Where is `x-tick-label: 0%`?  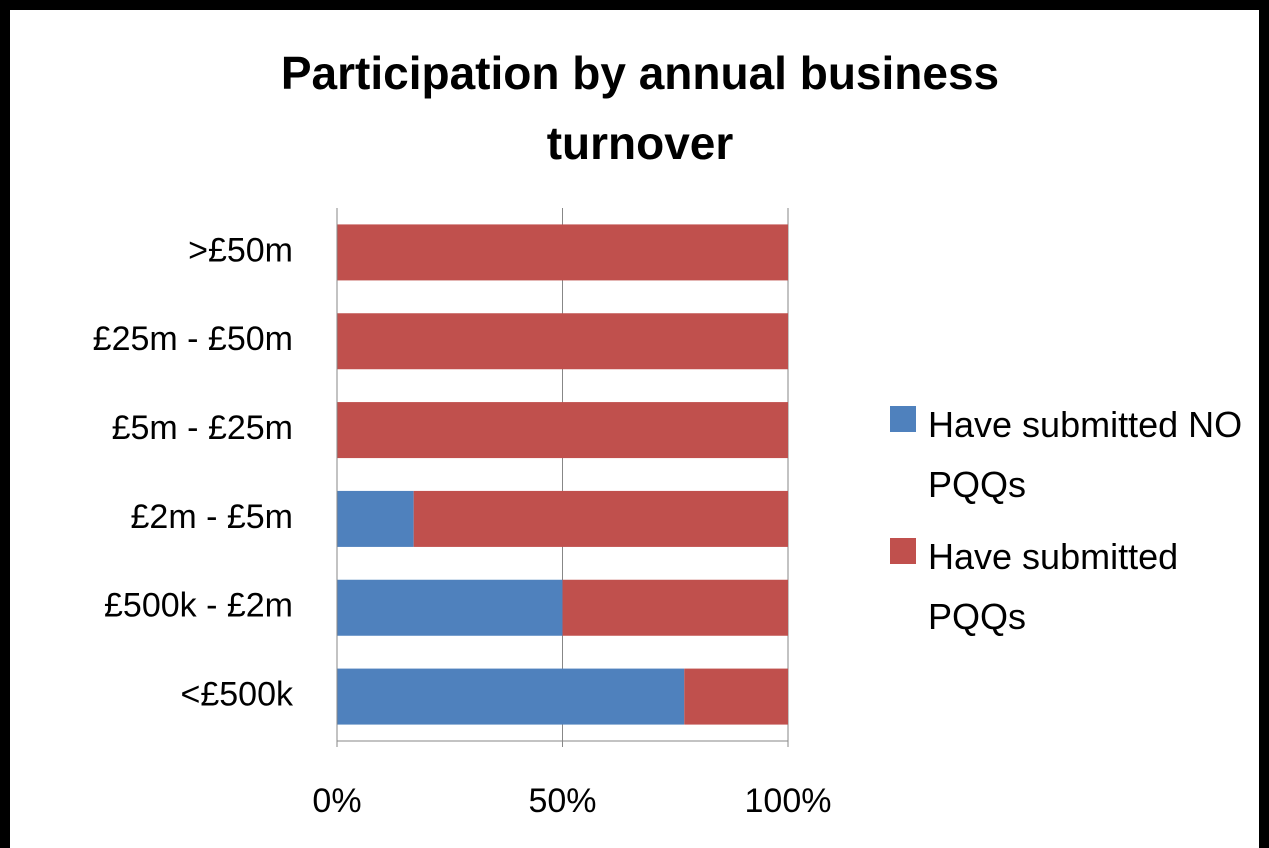 x-tick-label: 0% is located at coordinates (336, 801).